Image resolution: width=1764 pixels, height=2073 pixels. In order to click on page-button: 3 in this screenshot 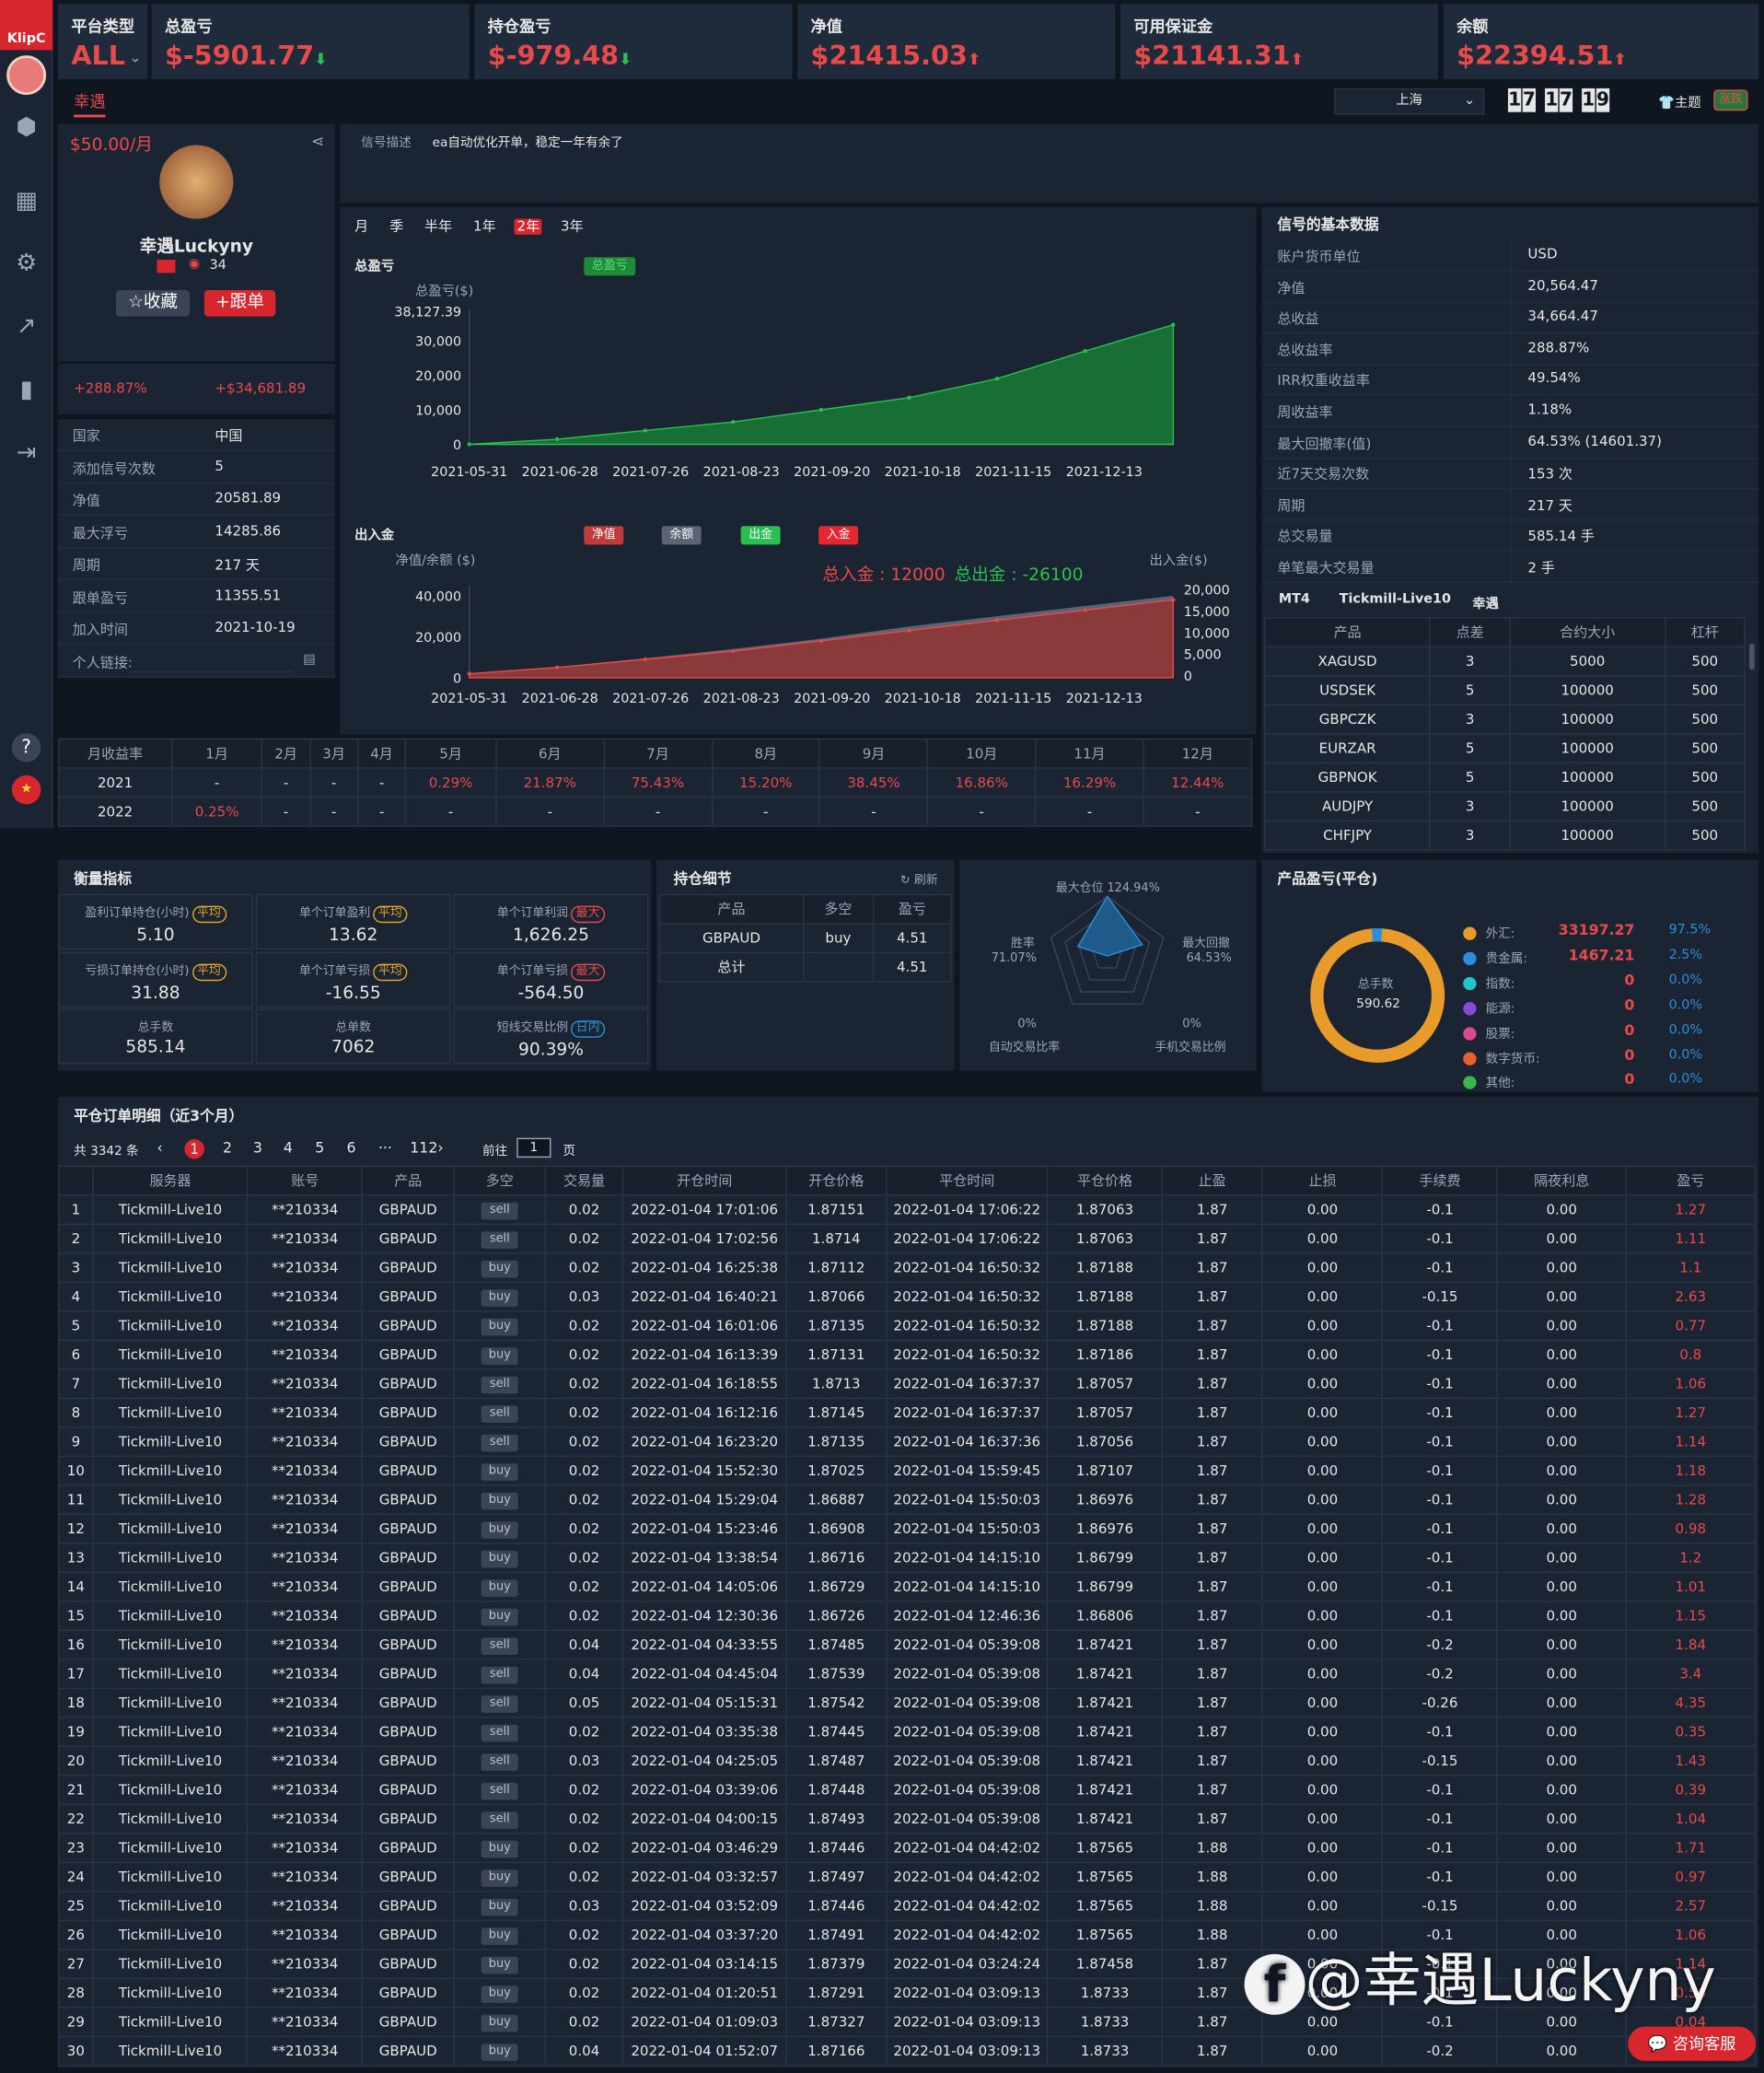, I will do `click(257, 1148)`.